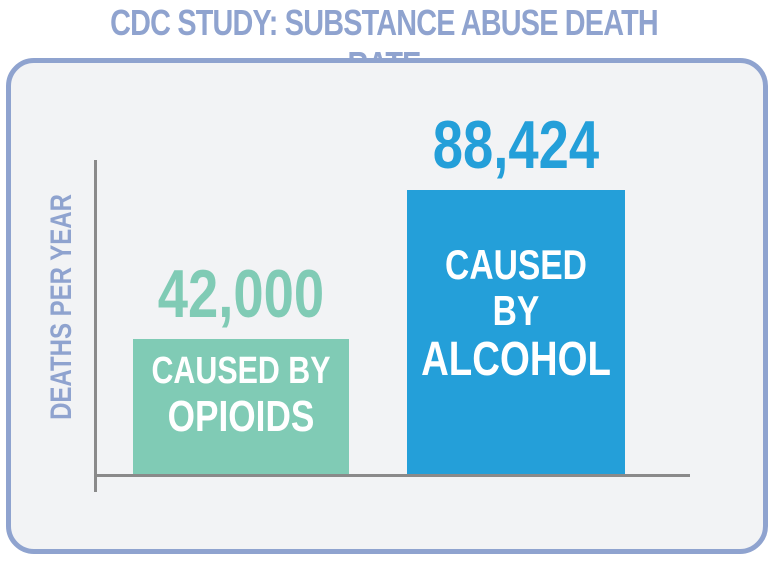 The height and width of the screenshot is (574, 768). I want to click on data-label: 88,424, so click(516, 145).